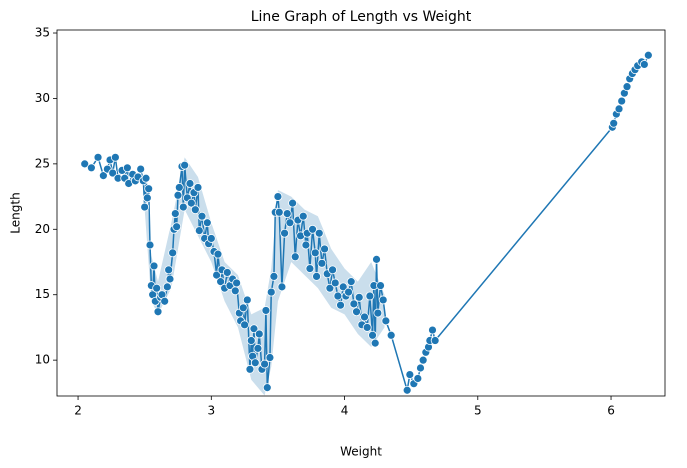 This screenshot has height=468, width=687. Describe the element at coordinates (211, 411) in the screenshot. I see `x-tick-label: 3` at that location.